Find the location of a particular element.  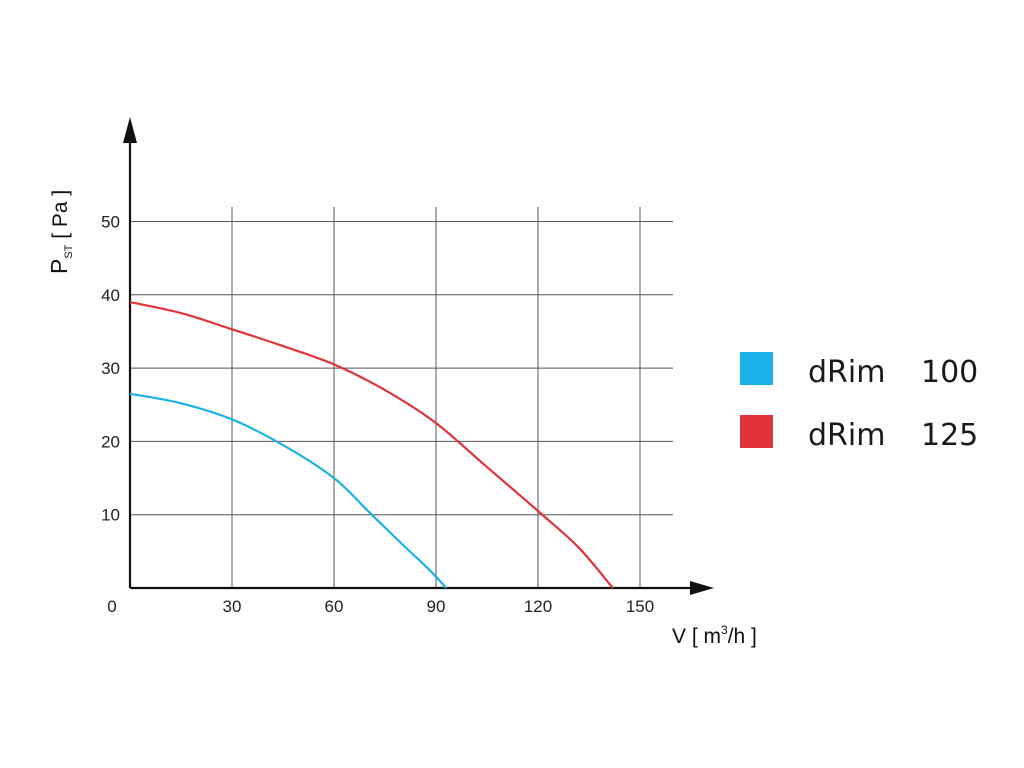

x-tick-label: 120 is located at coordinates (538, 606).